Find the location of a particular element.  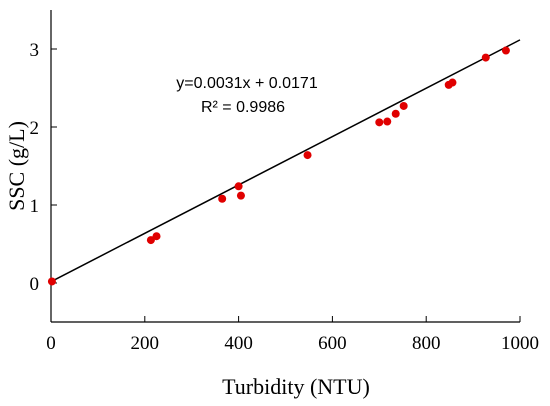

y-axis-title: SSC (g/L) is located at coordinates (16, 166).